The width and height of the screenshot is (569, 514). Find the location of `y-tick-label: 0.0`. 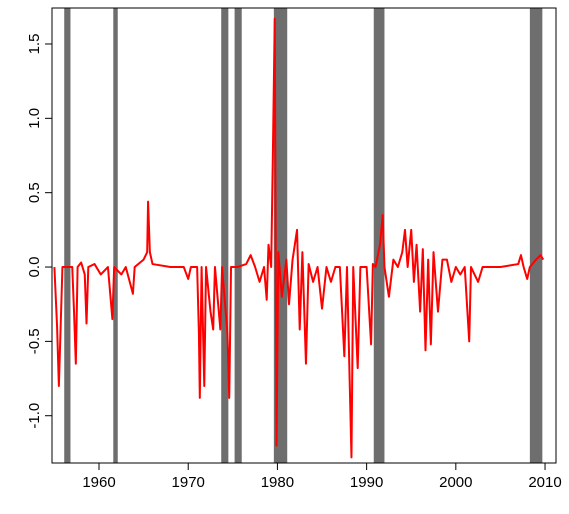

y-tick-label: 0.0 is located at coordinates (34, 267).